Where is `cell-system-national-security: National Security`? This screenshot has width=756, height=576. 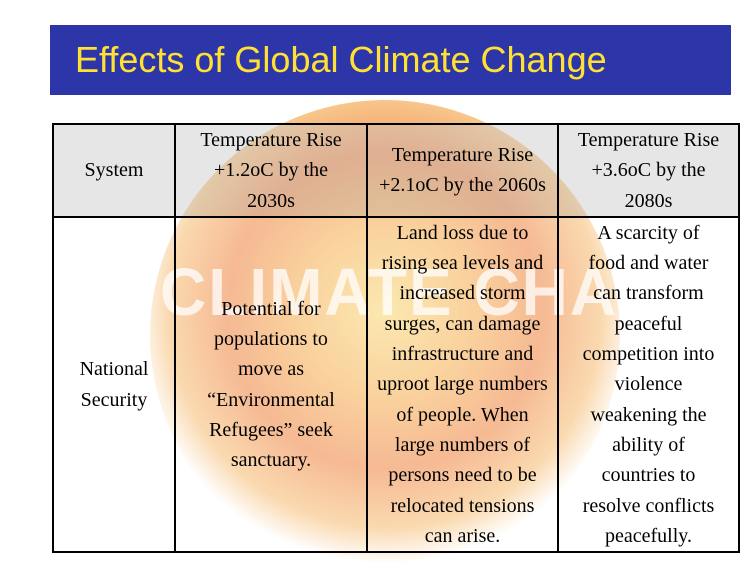
cell-system-national-security: National Security is located at coordinates (114, 384).